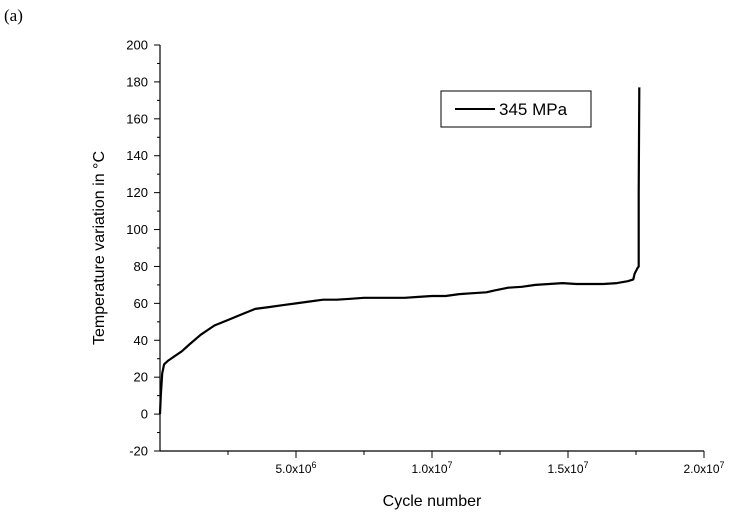 This screenshot has width=737, height=523. What do you see at coordinates (295, 468) in the screenshot?
I see `x-tick-label: 5.0x10⁶` at bounding box center [295, 468].